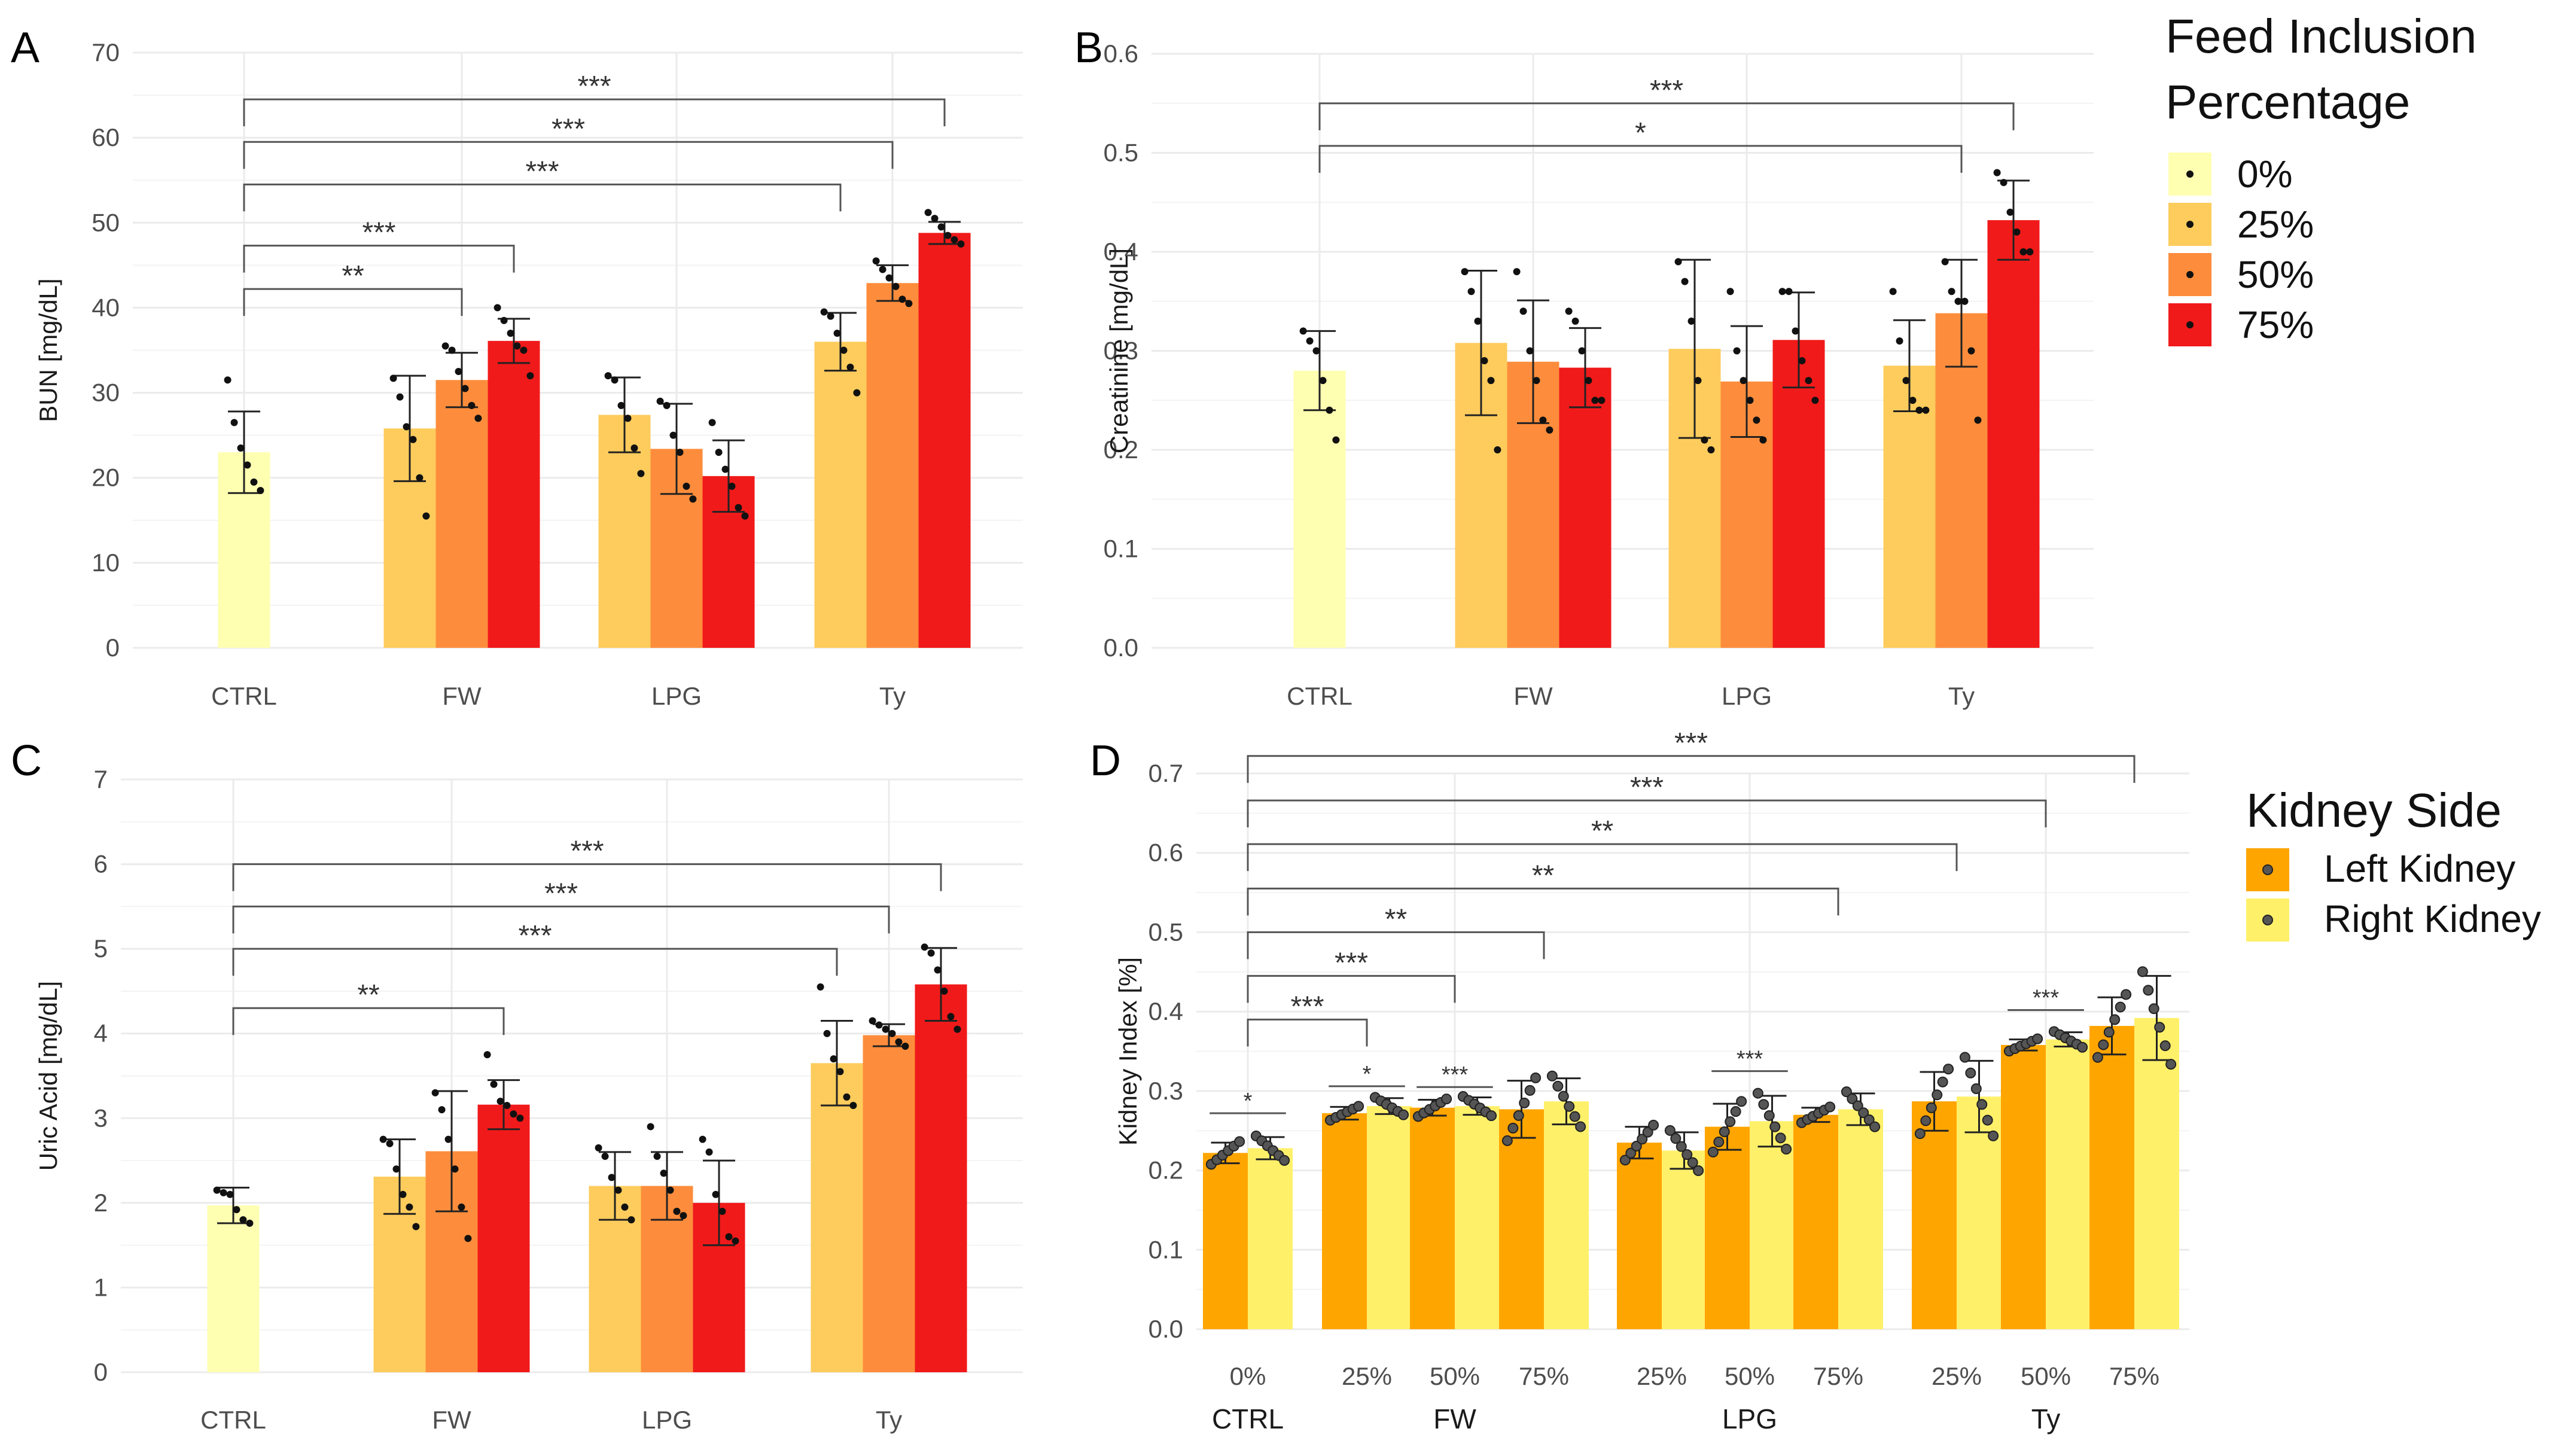 This screenshot has height=1456, width=2568. Describe the element at coordinates (1248, 1101) in the screenshot. I see `pair-significance-label: *` at that location.